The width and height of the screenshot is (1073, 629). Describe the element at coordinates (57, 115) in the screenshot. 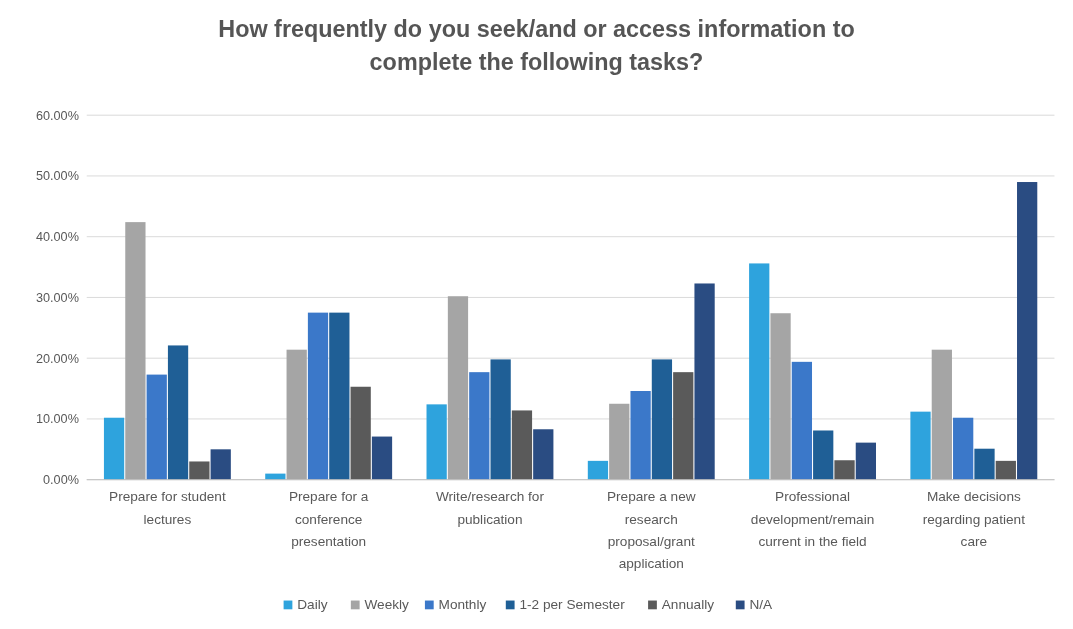

I see `y-tick-label: 60.00%` at that location.